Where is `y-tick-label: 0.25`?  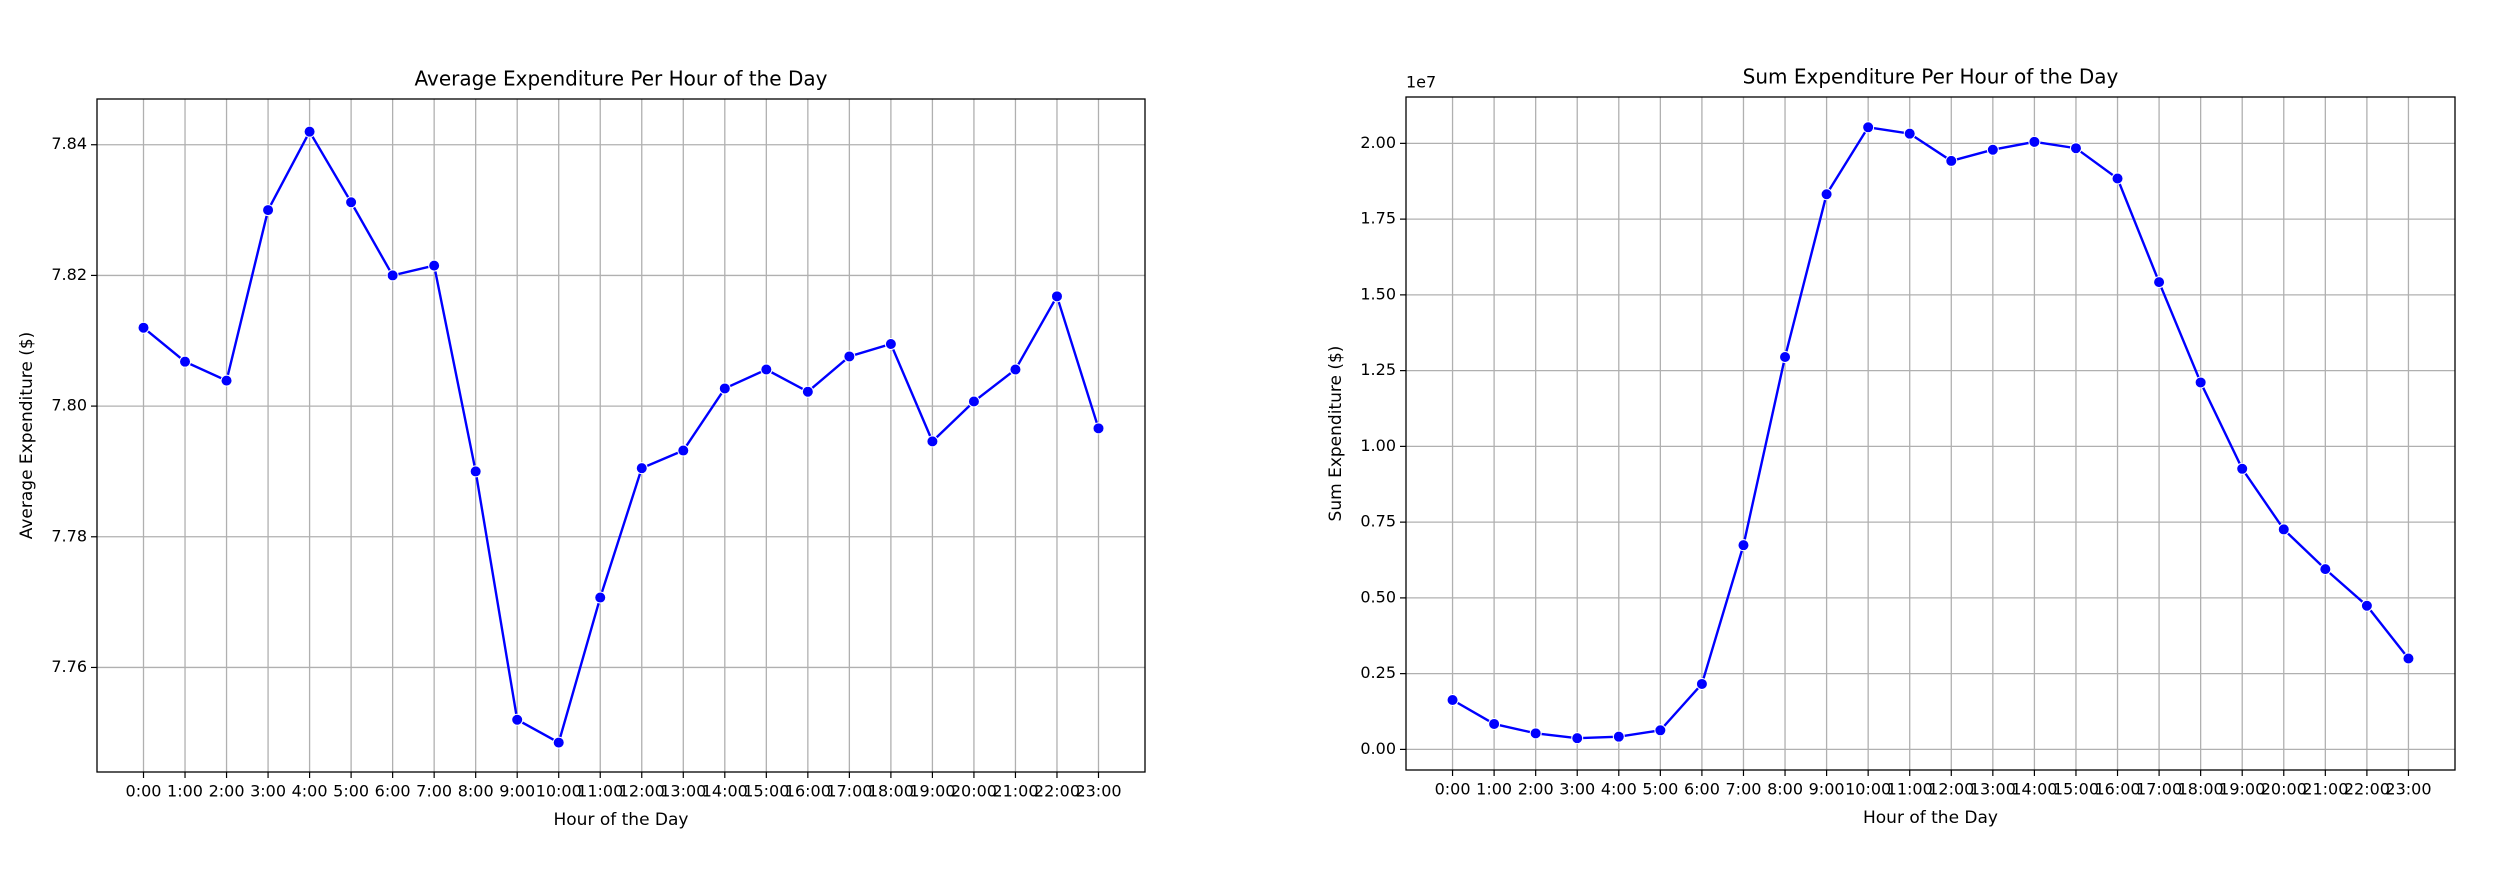 y-tick-label: 0.25 is located at coordinates (1378, 672).